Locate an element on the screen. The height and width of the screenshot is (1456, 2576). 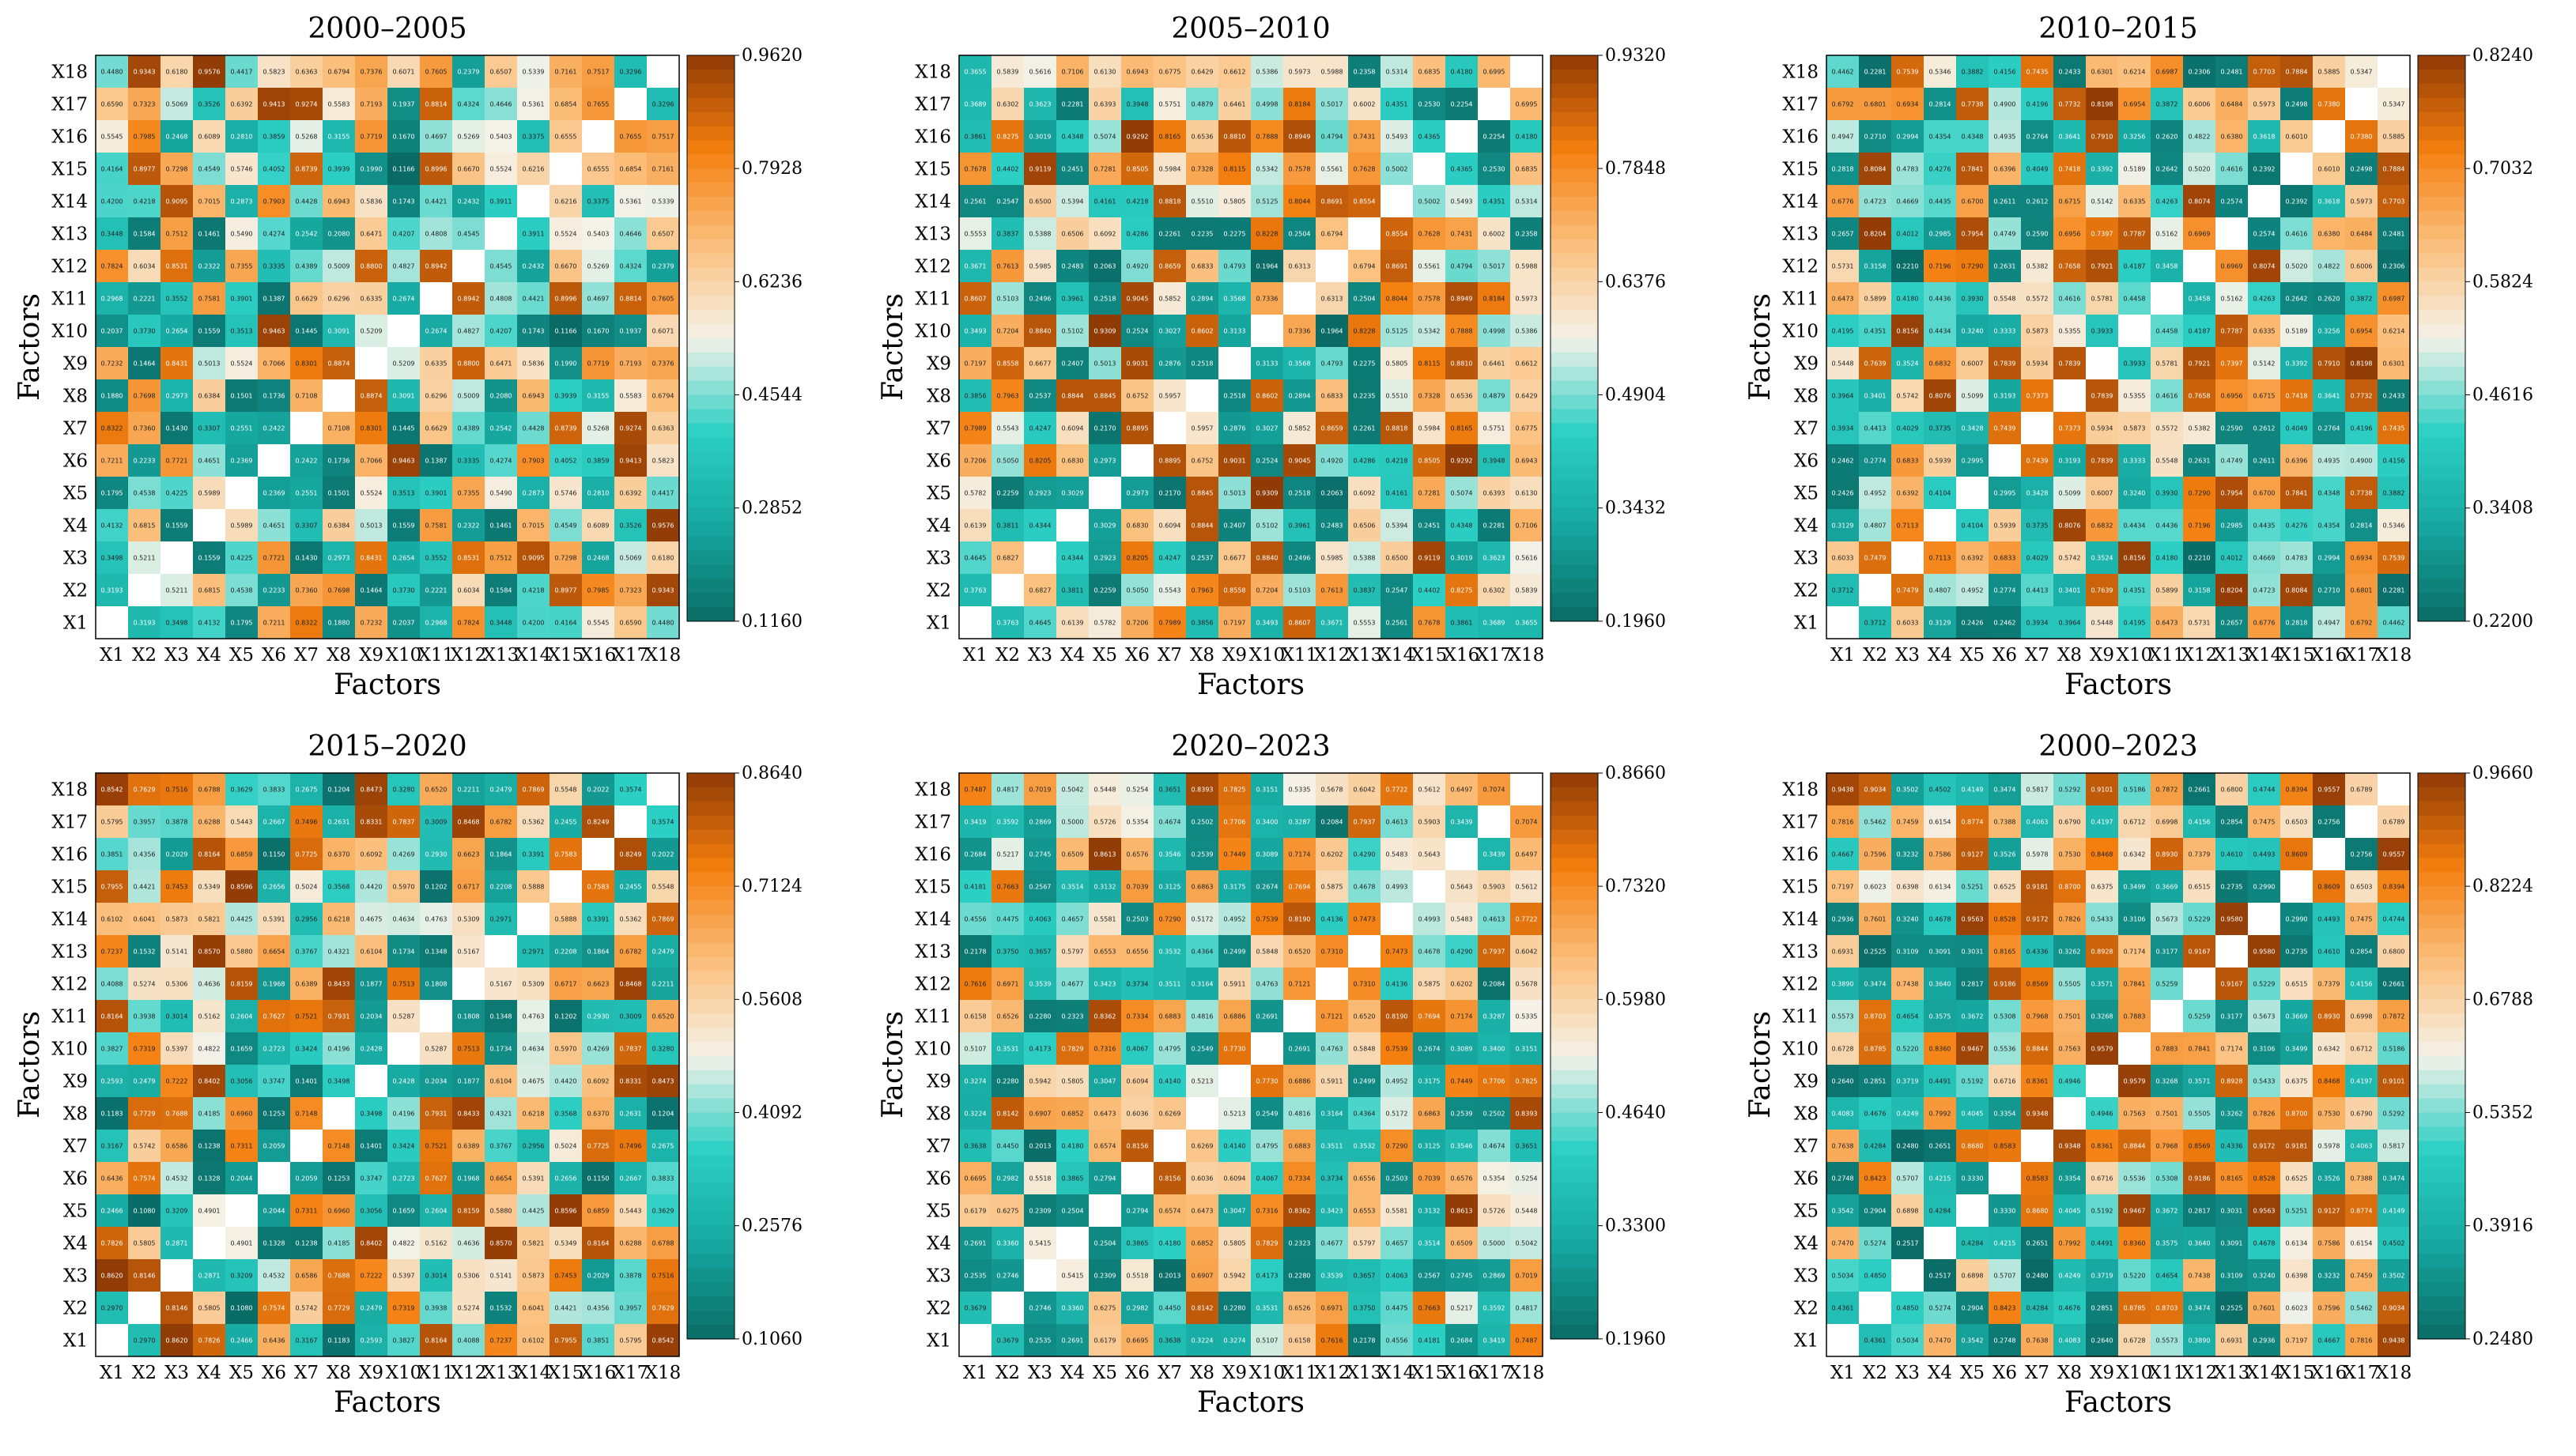
cell-value-label: 0.6670 is located at coordinates (566, 266).